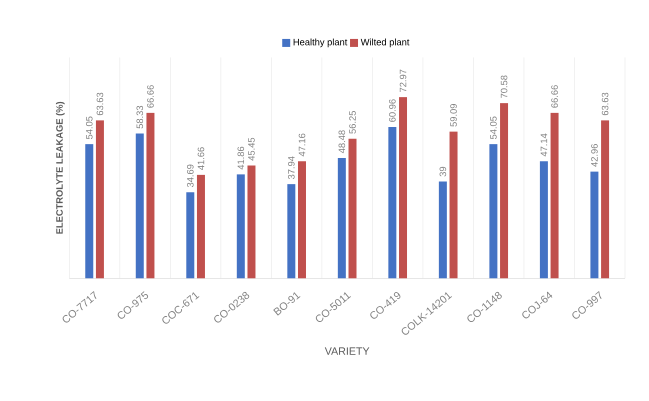  Describe the element at coordinates (392, 110) in the screenshot. I see `data-label: 60.96` at that location.